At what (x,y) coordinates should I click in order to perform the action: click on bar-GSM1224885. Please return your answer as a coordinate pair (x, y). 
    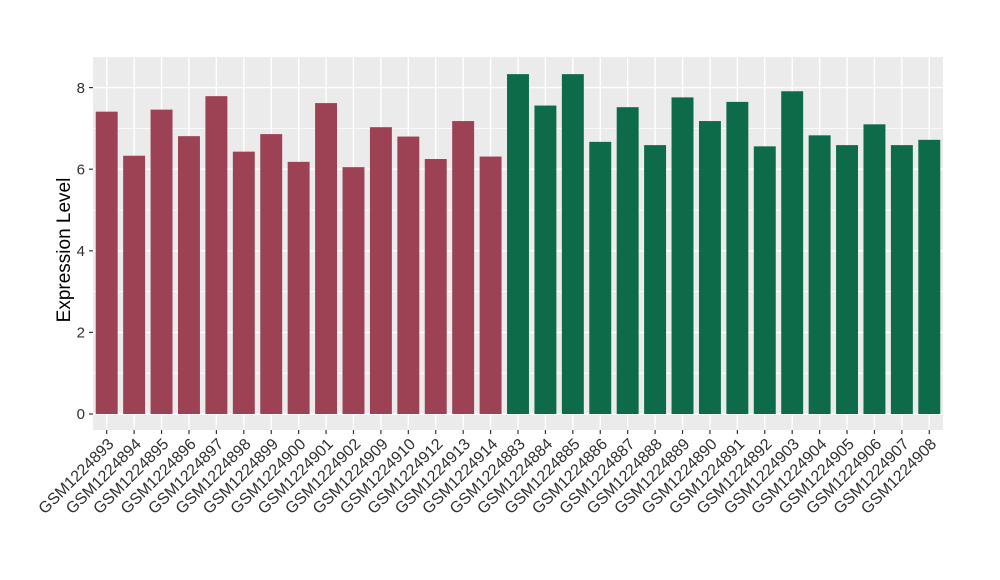
    Looking at the image, I should click on (572, 244).